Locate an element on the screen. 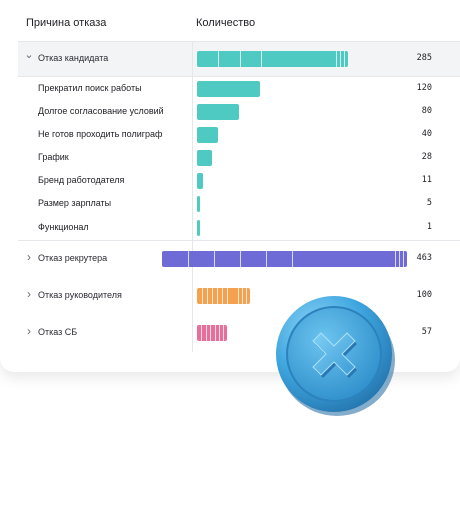 The width and height of the screenshot is (460, 520). row-count: 57 is located at coordinates (426, 332).